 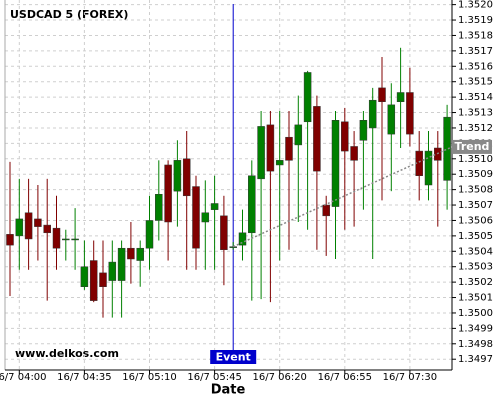 I want to click on y-tick-label: 1.3497, so click(x=475, y=359).